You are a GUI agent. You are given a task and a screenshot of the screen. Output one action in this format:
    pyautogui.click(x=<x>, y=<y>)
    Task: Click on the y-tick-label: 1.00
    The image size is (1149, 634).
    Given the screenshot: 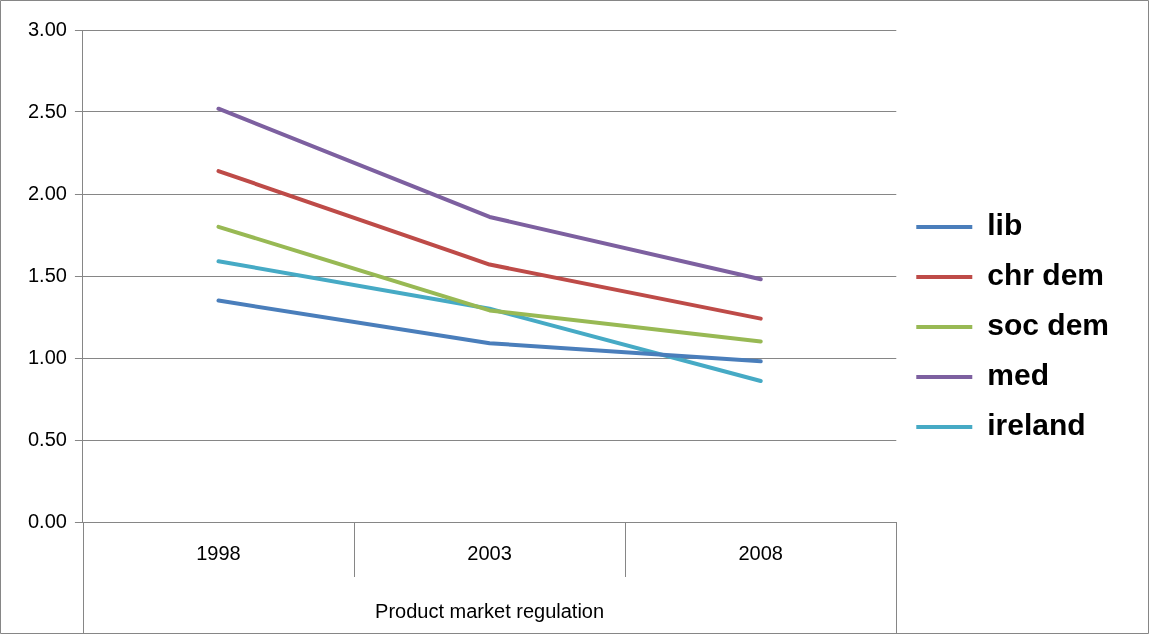 What is the action you would take?
    pyautogui.click(x=47, y=356)
    